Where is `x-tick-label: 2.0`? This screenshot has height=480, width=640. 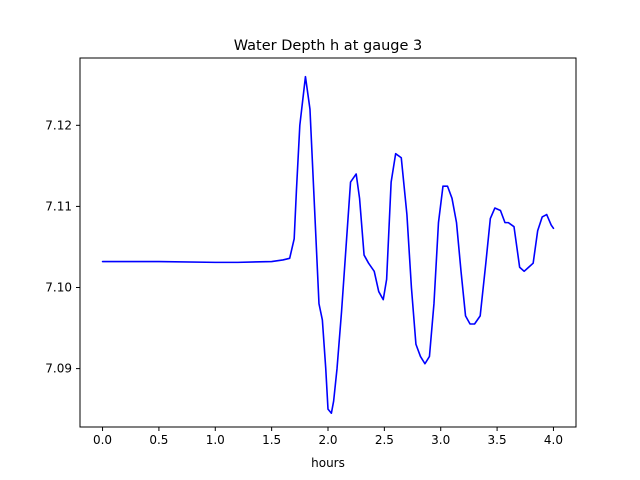 x-tick-label: 2.0 is located at coordinates (327, 440).